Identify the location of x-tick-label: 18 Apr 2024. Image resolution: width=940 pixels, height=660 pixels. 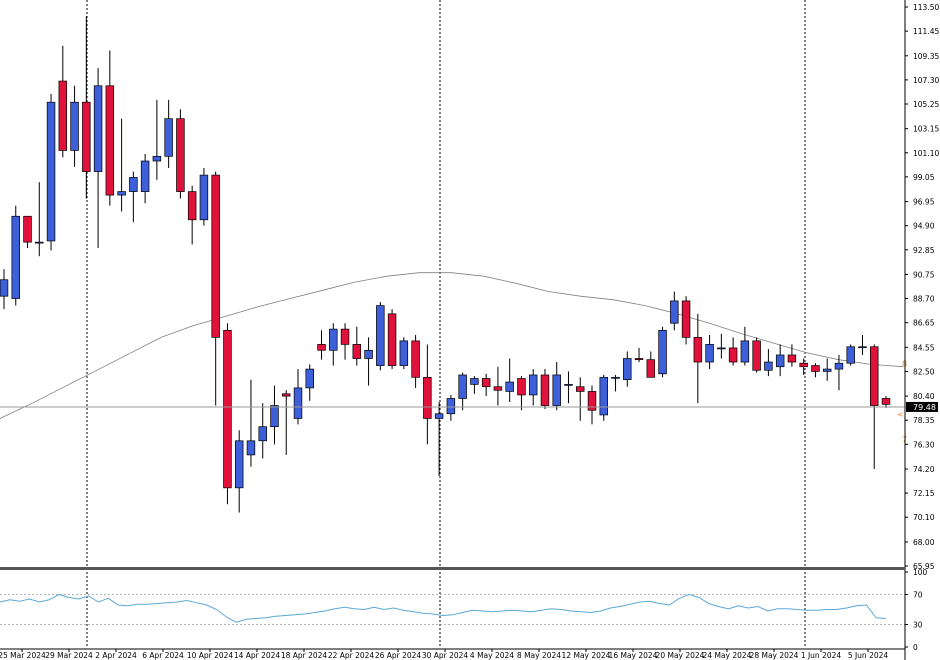
(304, 655).